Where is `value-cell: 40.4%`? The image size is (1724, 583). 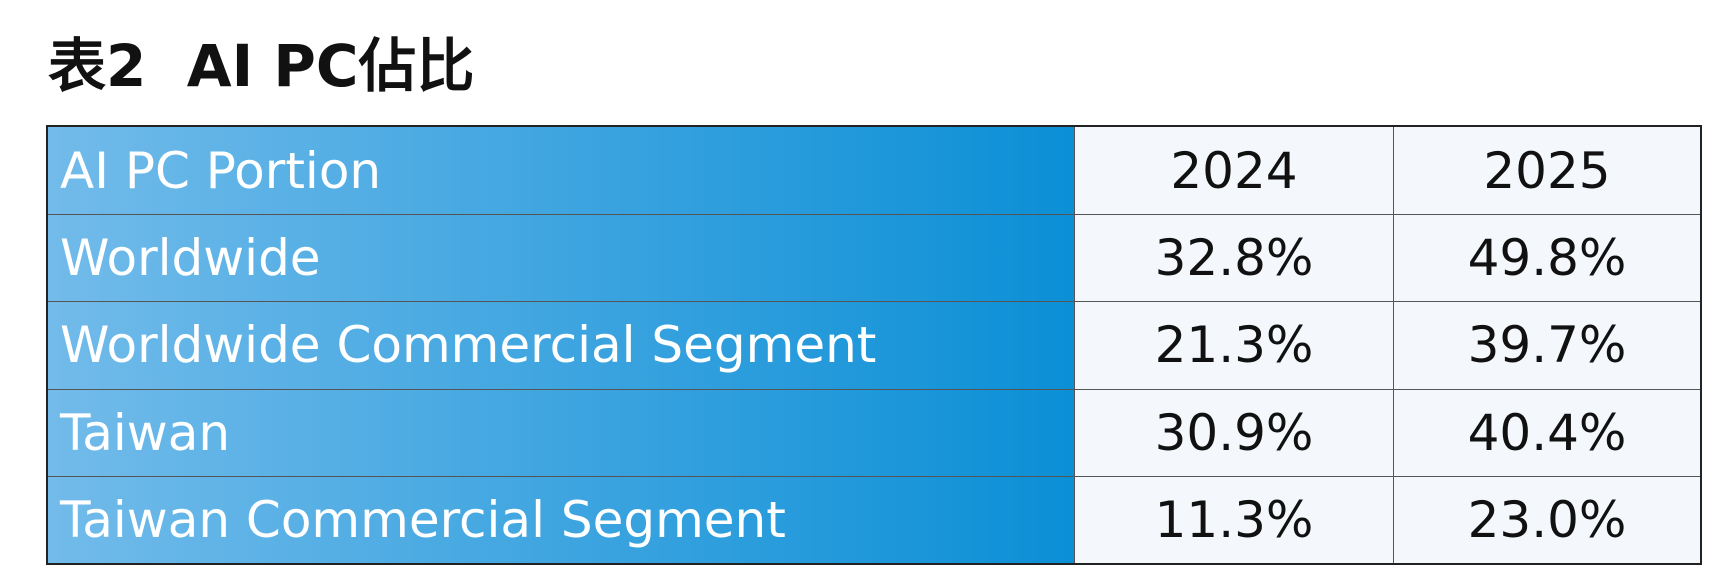
value-cell: 40.4% is located at coordinates (1546, 432).